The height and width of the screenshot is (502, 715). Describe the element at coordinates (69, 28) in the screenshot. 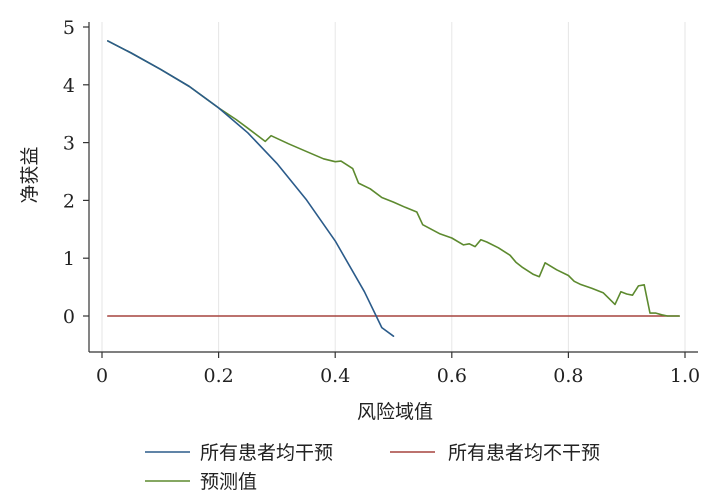

I see `y-tick-label: 5` at that location.